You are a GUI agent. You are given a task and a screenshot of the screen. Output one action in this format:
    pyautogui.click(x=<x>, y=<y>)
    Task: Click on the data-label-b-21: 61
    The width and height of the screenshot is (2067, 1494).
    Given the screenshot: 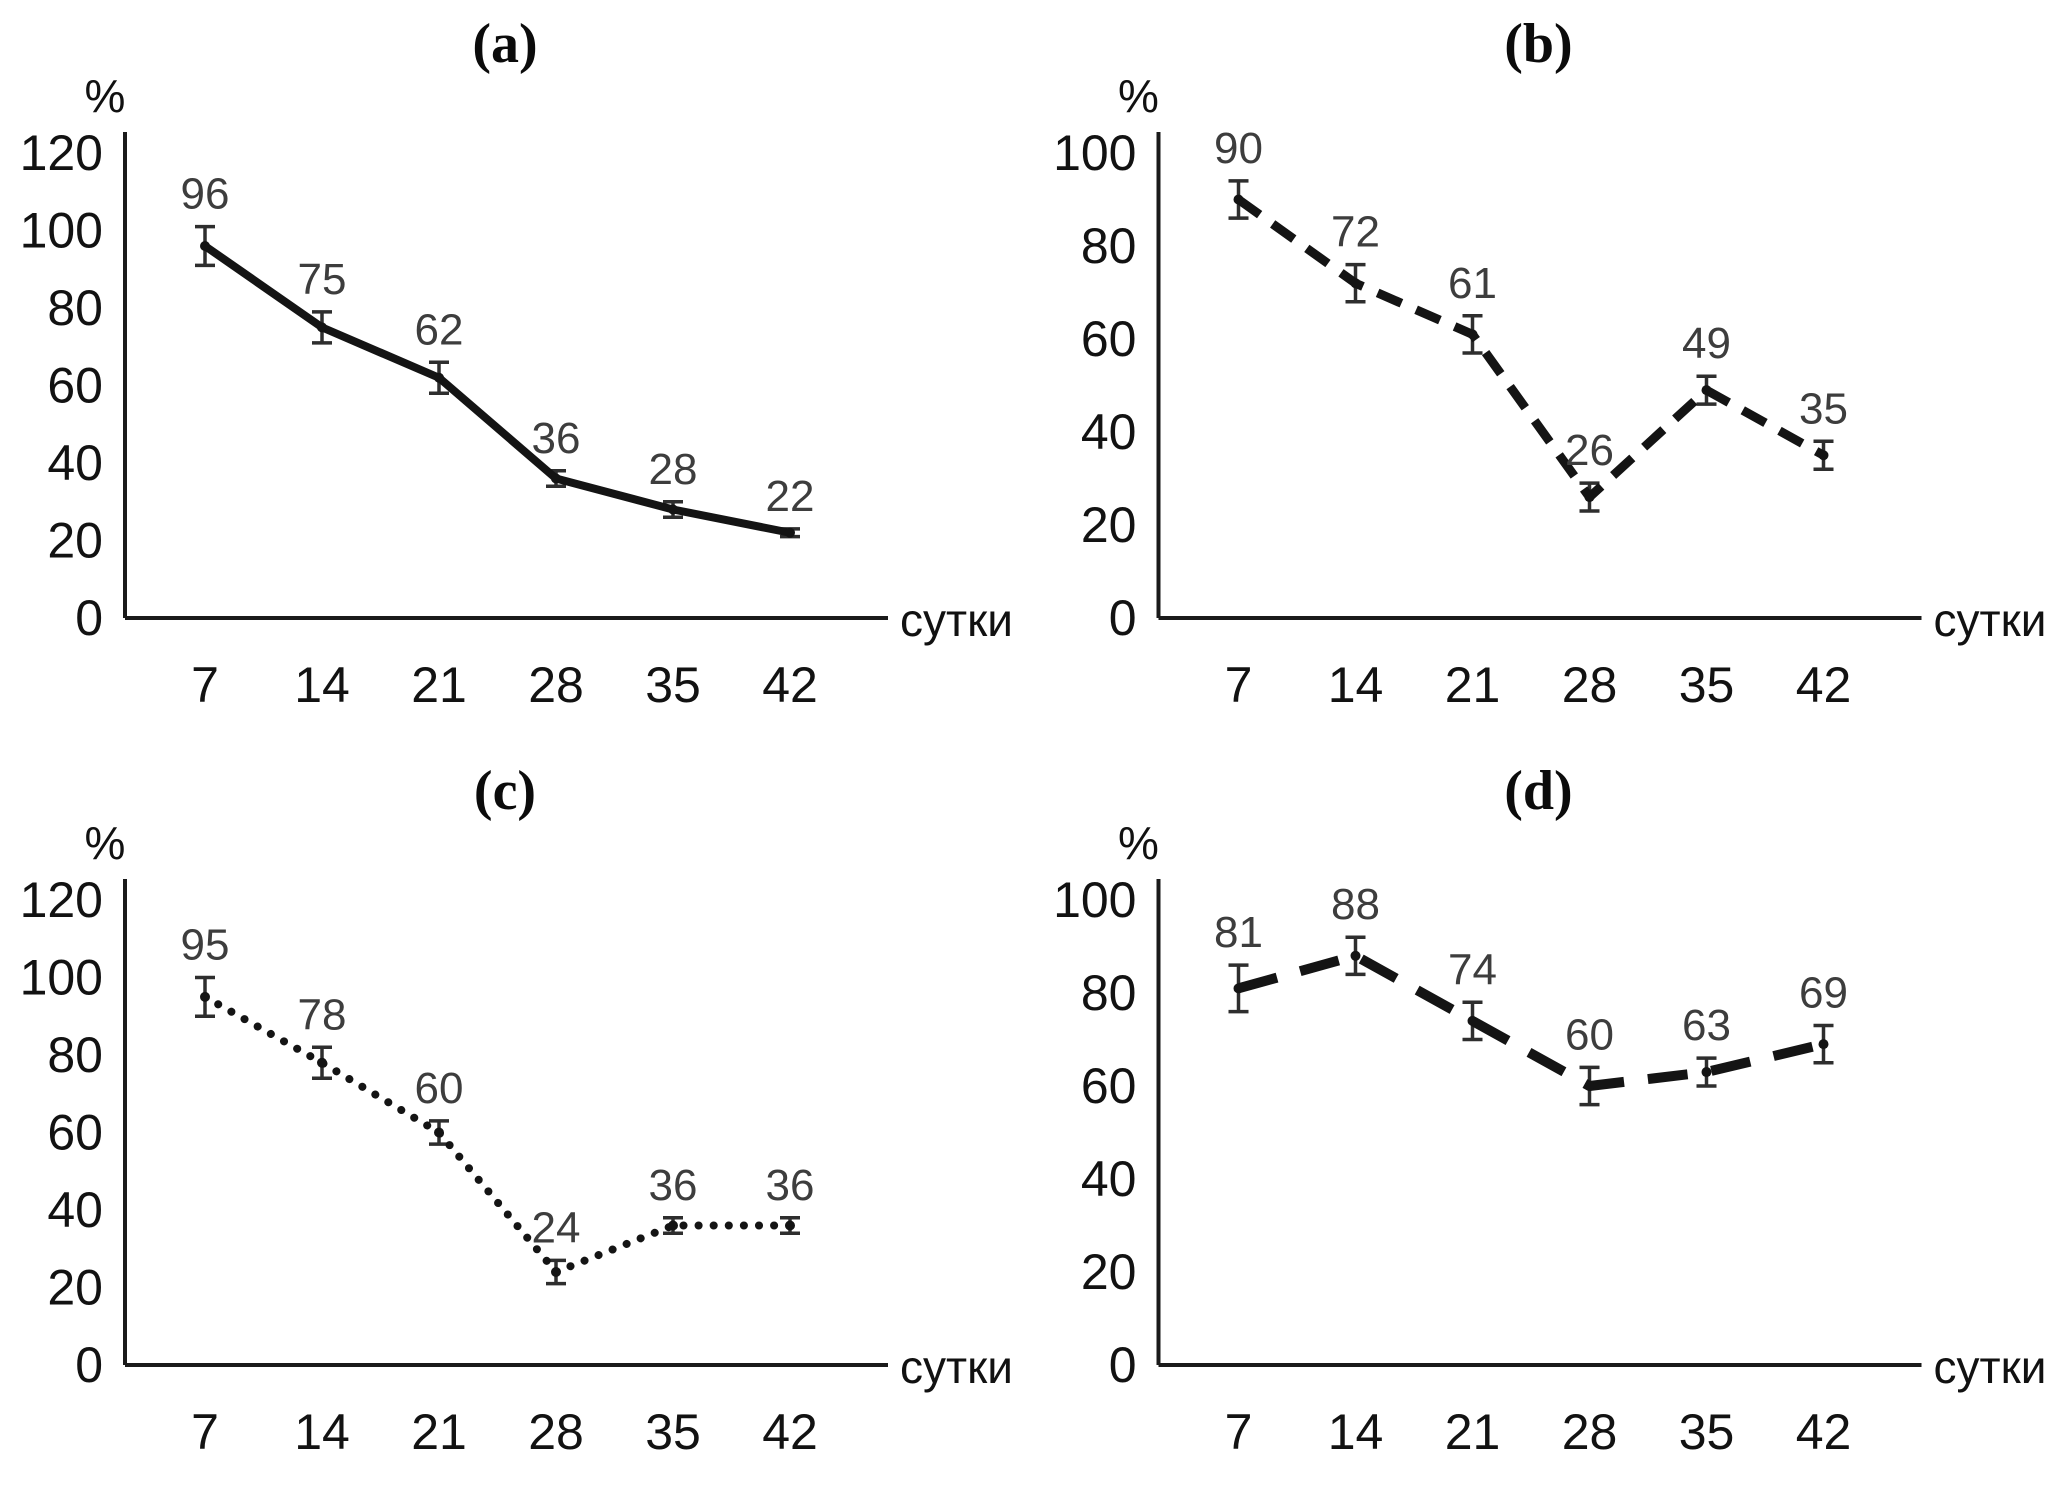 What is the action you would take?
    pyautogui.click(x=1472, y=283)
    